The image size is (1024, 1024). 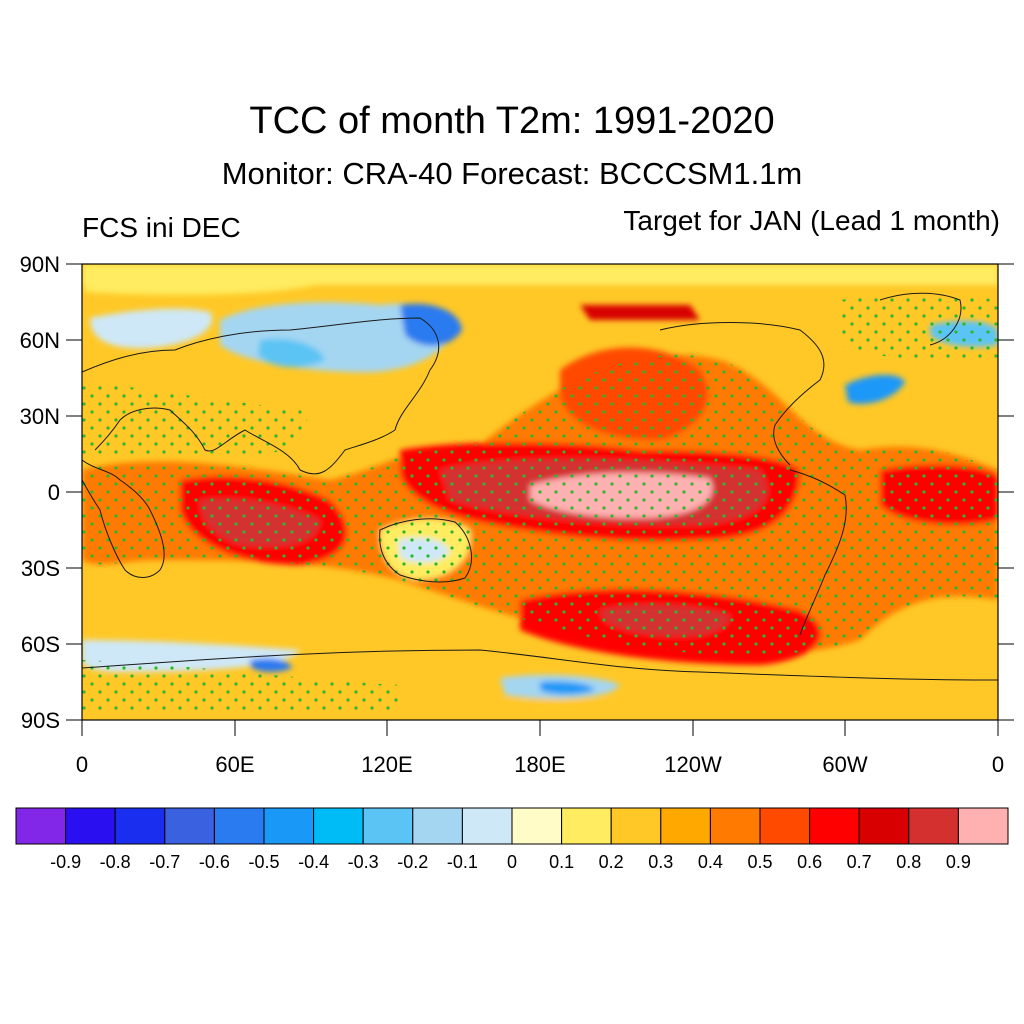 What do you see at coordinates (39, 416) in the screenshot?
I see `lat-label-30n: 30N` at bounding box center [39, 416].